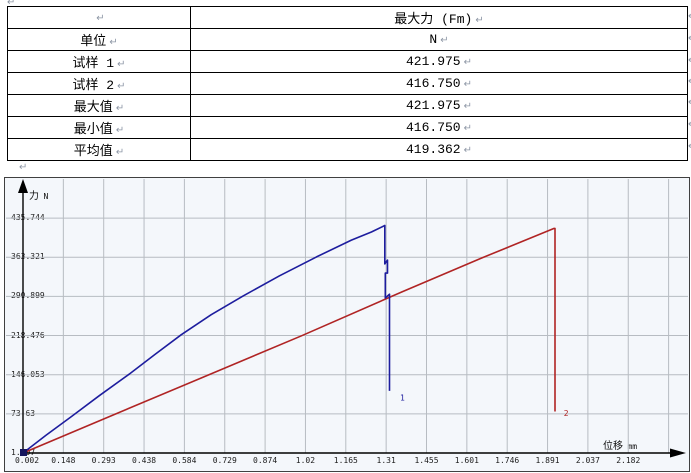 The width and height of the screenshot is (691, 473). I want to click on x-axis-label-text: 位移, so click(613, 446).